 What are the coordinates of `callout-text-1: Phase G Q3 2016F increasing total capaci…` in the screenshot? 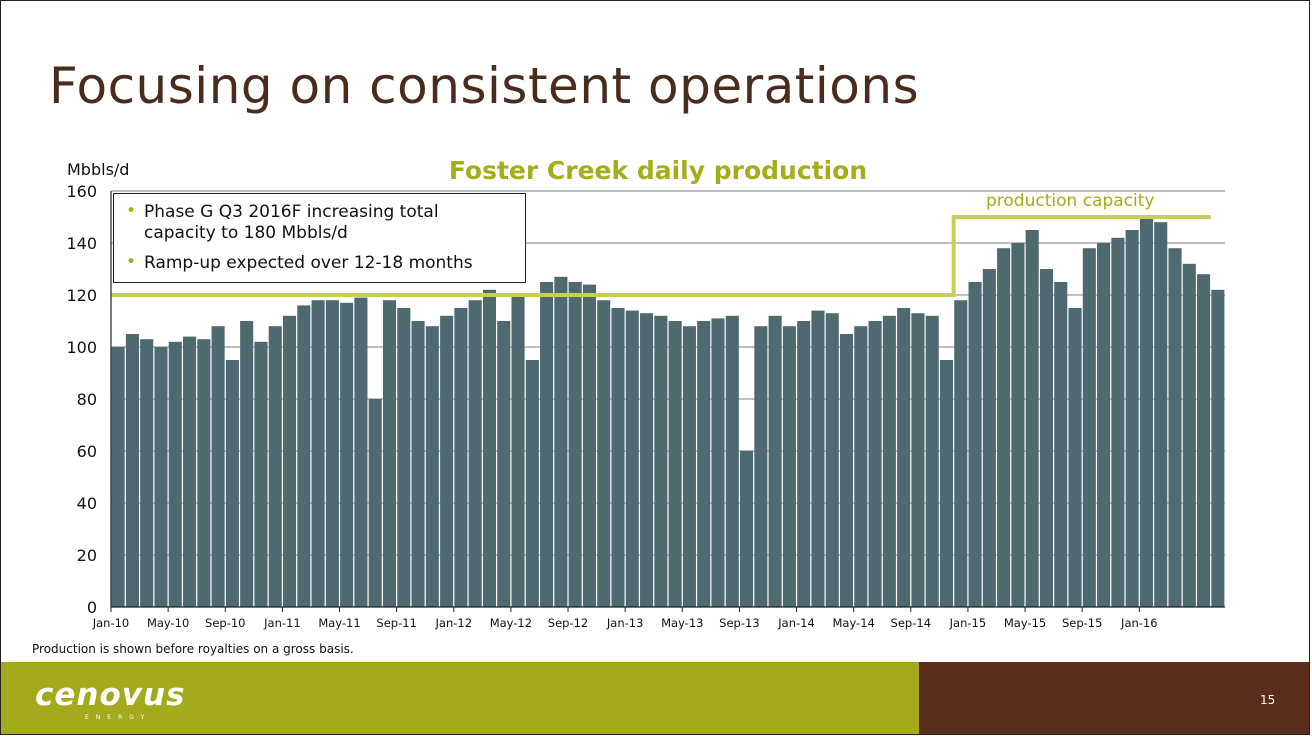 It's located at (291, 222).